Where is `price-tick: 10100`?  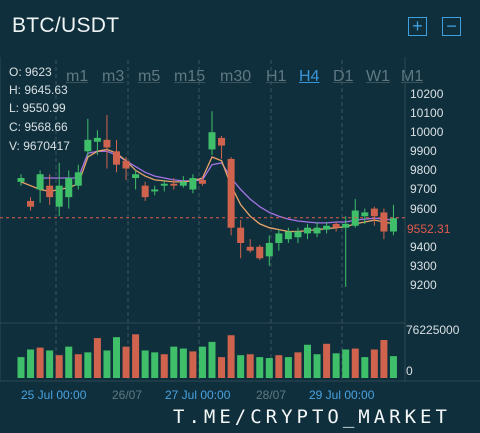 price-tick: 10100 is located at coordinates (427, 113).